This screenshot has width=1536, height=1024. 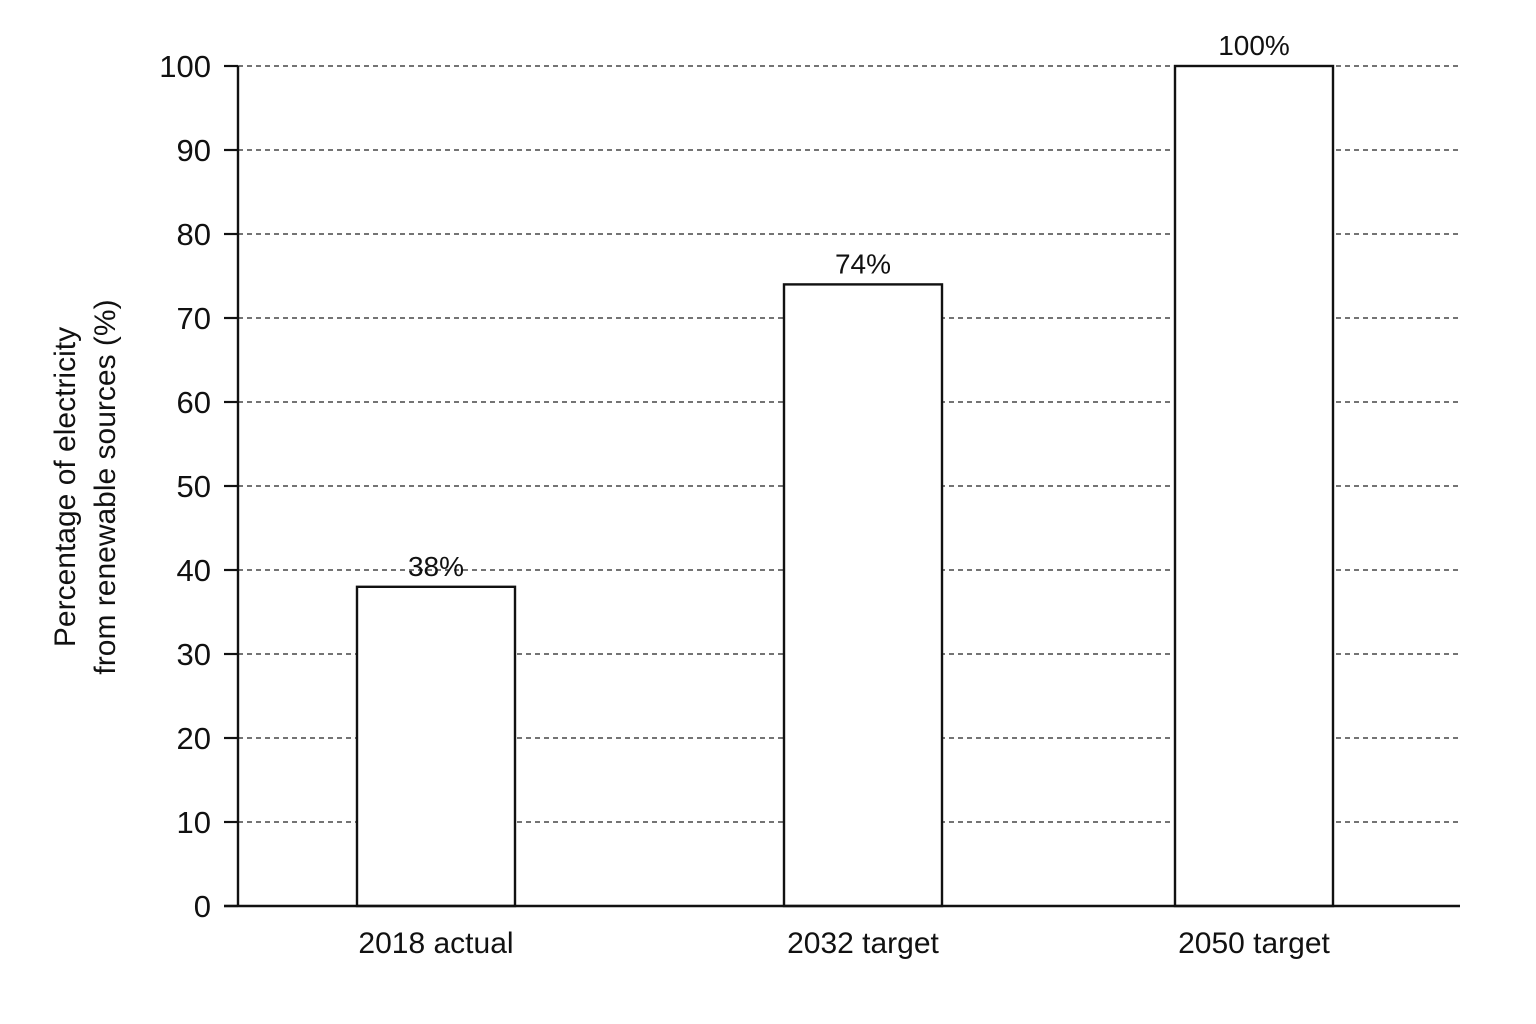 I want to click on y-tick-label-50: 50, so click(x=194, y=486).